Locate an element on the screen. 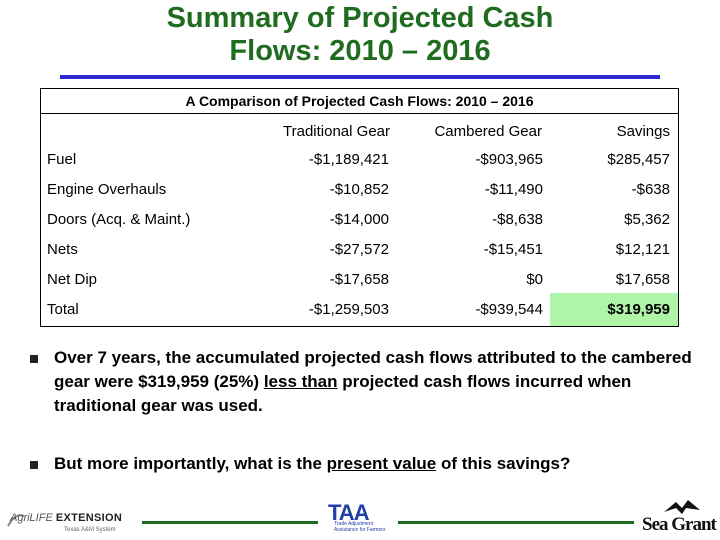  cell-fuel-cambered: -$903,965 is located at coordinates (509, 159).